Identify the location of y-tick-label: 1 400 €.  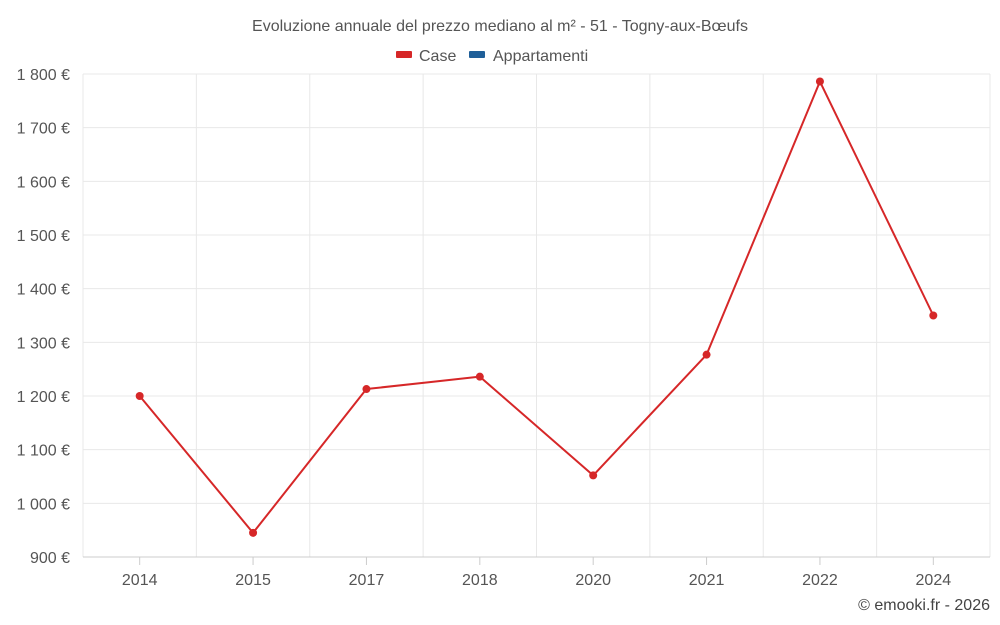
(43, 290).